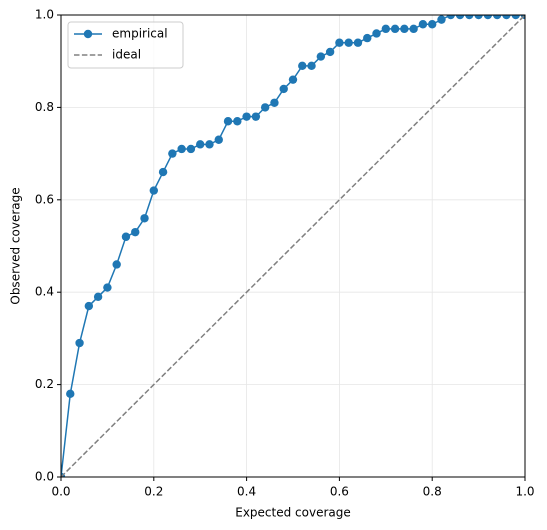 The width and height of the screenshot is (547, 530). What do you see at coordinates (88, 34) in the screenshot?
I see `legend-marker` at bounding box center [88, 34].